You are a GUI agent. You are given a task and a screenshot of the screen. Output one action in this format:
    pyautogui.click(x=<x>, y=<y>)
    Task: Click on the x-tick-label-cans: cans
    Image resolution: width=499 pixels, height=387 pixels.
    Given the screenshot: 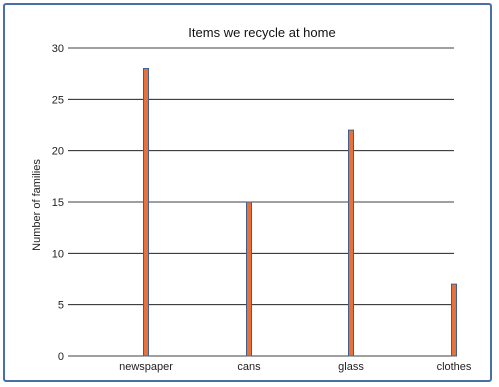 What is the action you would take?
    pyautogui.click(x=249, y=367)
    